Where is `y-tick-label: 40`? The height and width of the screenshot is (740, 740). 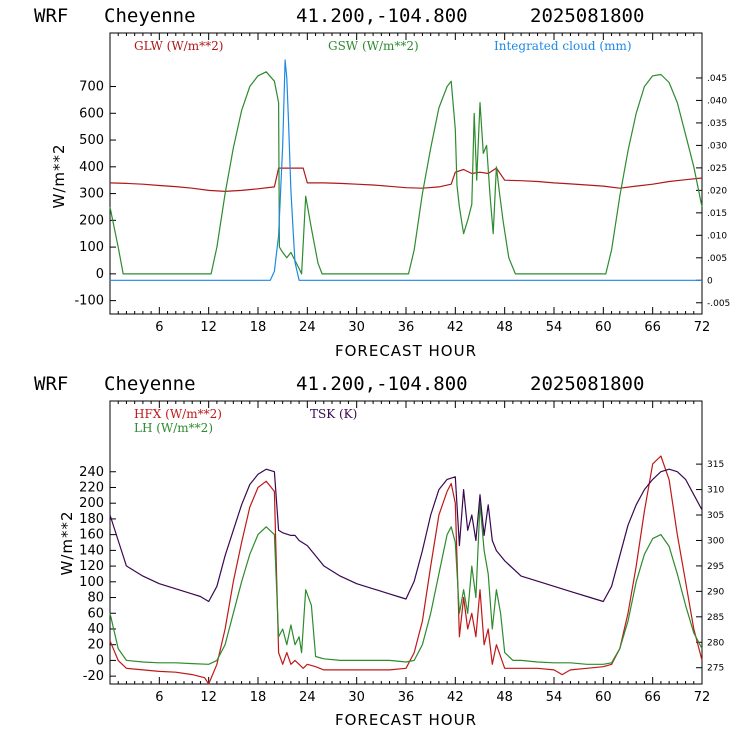 y-tick-label: 40 is located at coordinates (95, 629).